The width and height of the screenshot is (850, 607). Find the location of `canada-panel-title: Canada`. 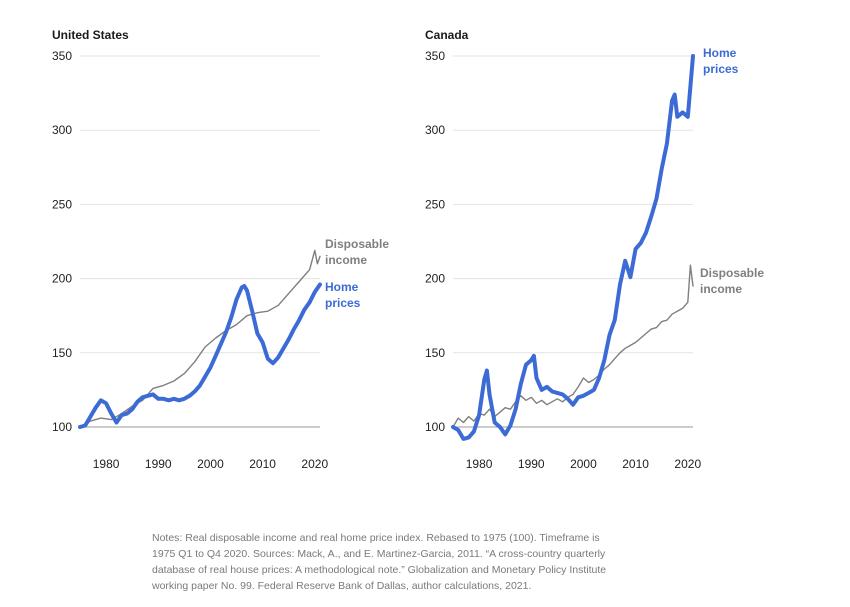

canada-panel-title: Canada is located at coordinates (447, 35).